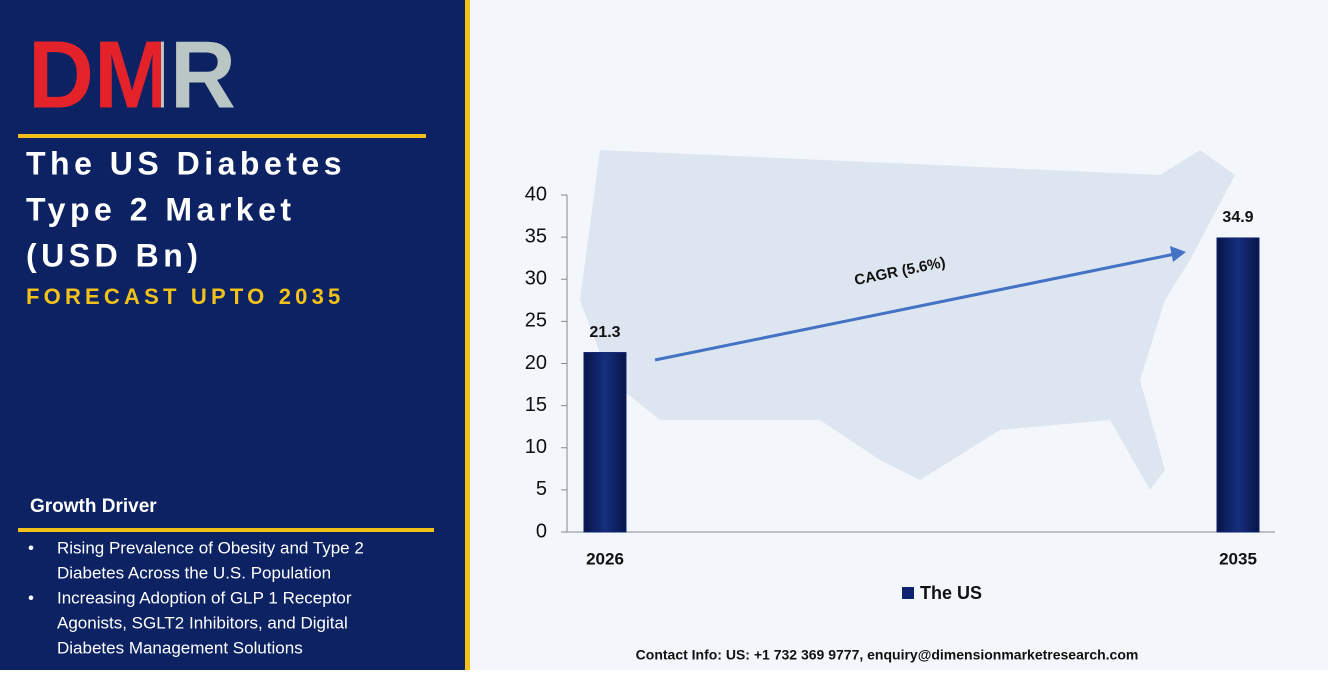  What do you see at coordinates (541, 531) in the screenshot?
I see `y-tick-label: 0` at bounding box center [541, 531].